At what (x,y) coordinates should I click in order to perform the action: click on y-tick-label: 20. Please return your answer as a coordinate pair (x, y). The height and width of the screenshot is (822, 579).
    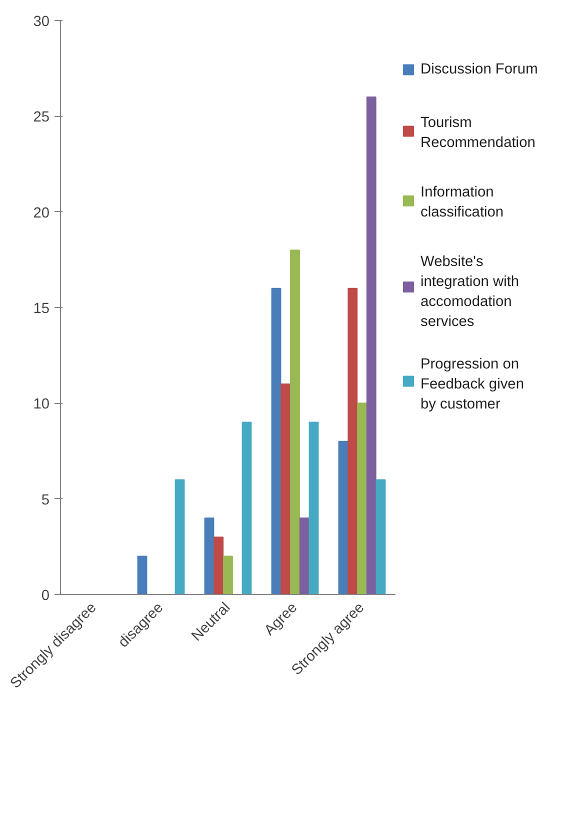
    Looking at the image, I should click on (41, 213).